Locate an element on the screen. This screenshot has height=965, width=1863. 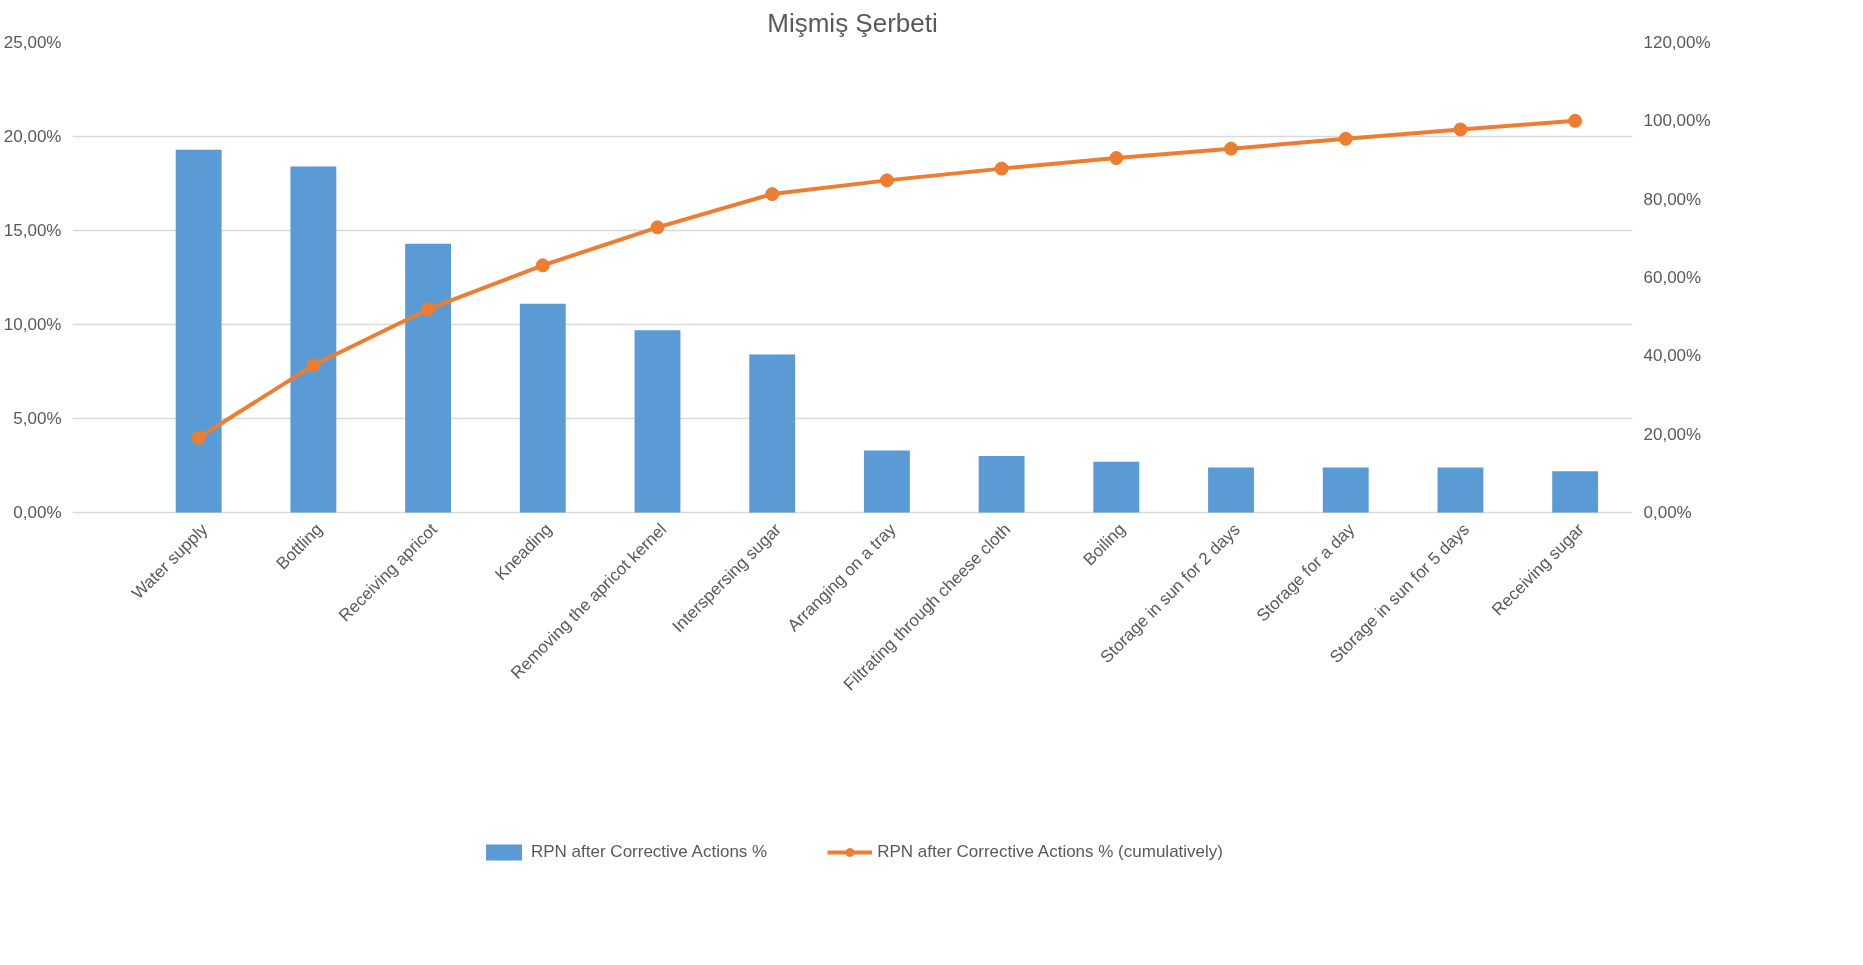
y2-tick-label: 20,00% is located at coordinates (1672, 434).